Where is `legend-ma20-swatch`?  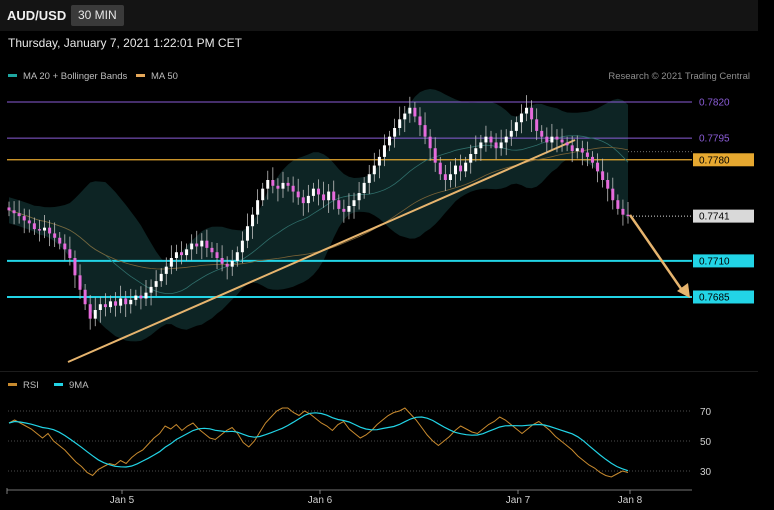 legend-ma20-swatch is located at coordinates (12, 75).